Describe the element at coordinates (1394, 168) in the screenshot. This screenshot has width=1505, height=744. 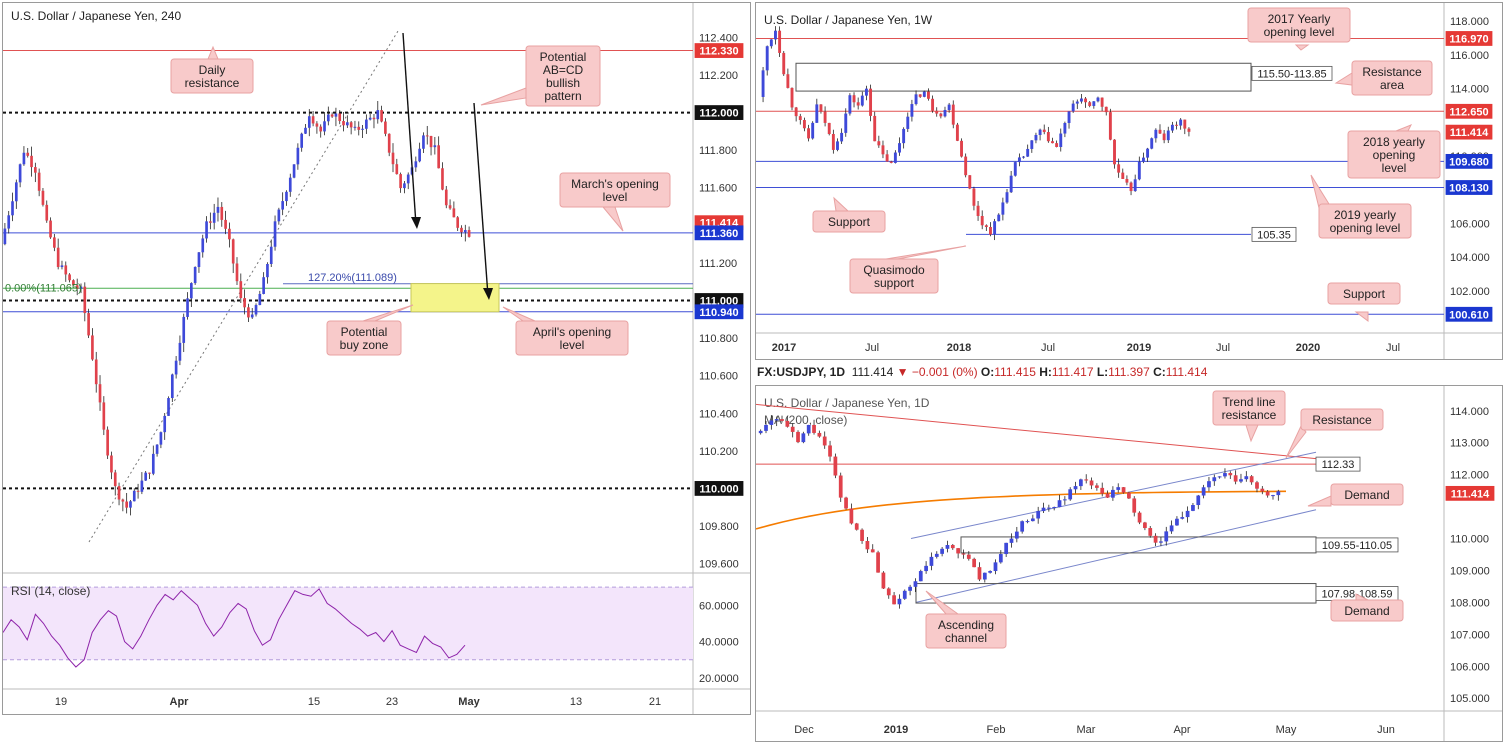
I see `callout-2018-yearly-text: level` at that location.